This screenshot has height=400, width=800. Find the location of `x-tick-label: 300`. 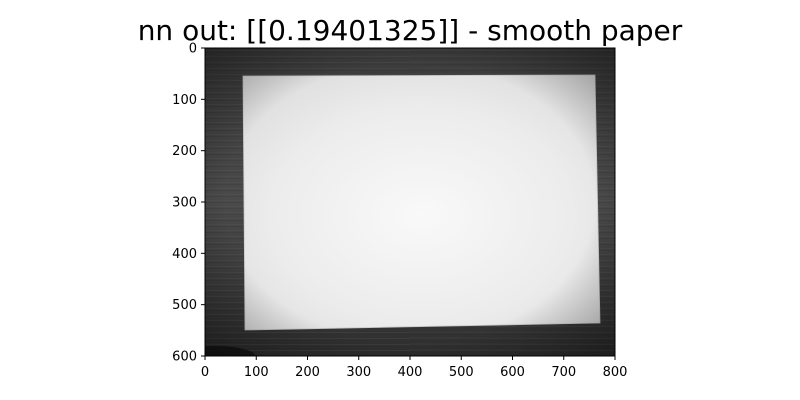

x-tick-label: 300 is located at coordinates (358, 372).